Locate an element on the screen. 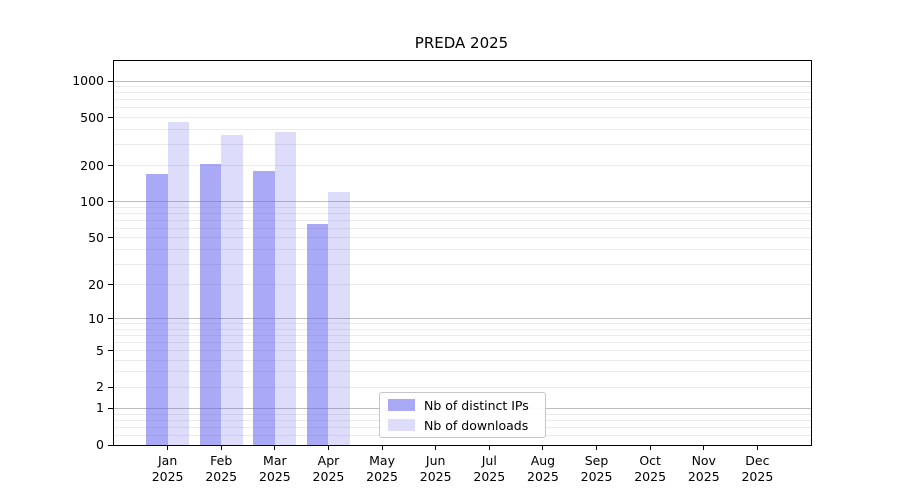 The width and height of the screenshot is (900, 500). legend-swatch-downloads is located at coordinates (401, 425).